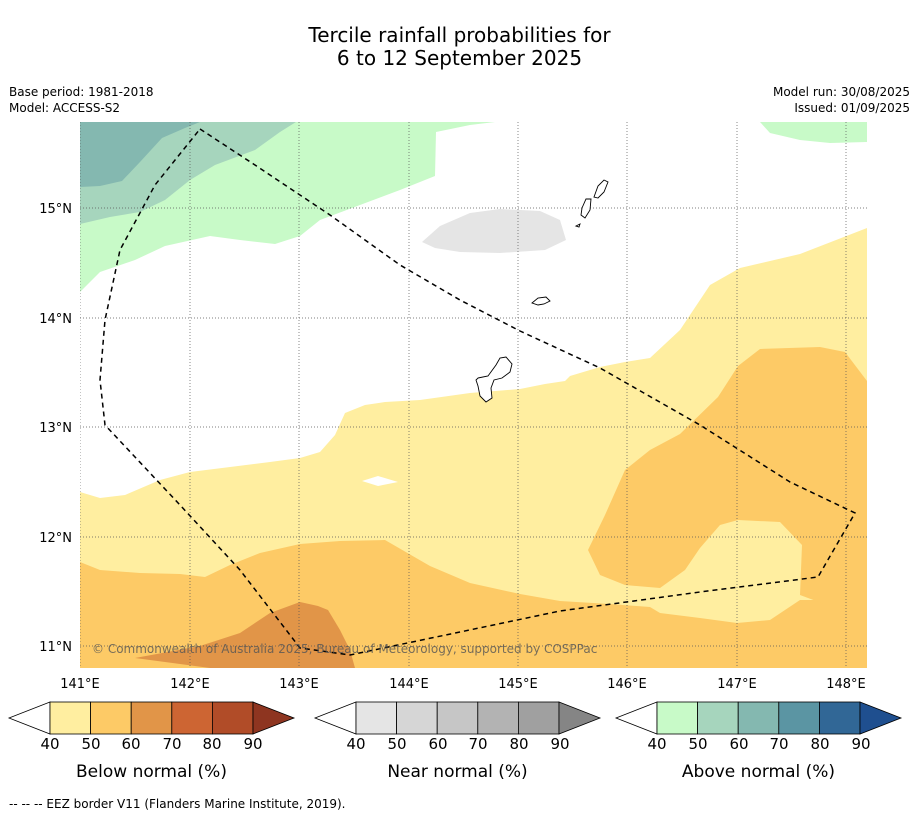 This screenshot has width=919, height=816. What do you see at coordinates (737, 684) in the screenshot?
I see `lon-label: 147°E` at bounding box center [737, 684].